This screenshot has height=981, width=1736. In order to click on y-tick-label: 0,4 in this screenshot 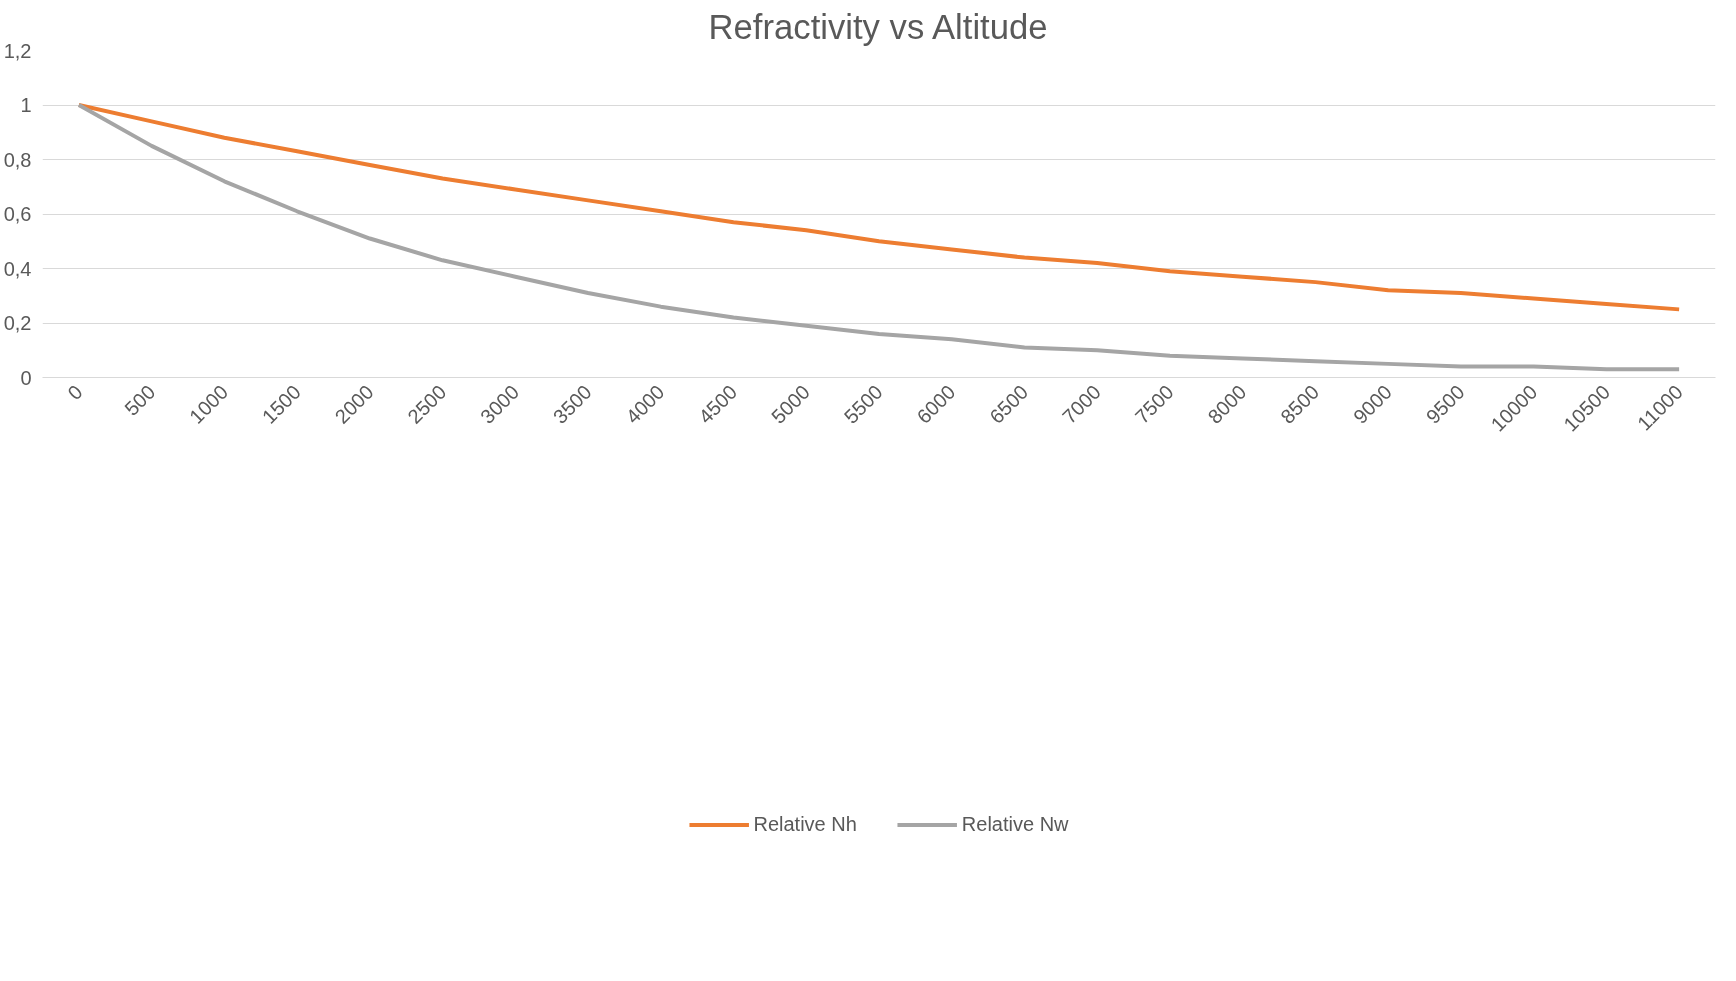, I will do `click(17, 268)`.